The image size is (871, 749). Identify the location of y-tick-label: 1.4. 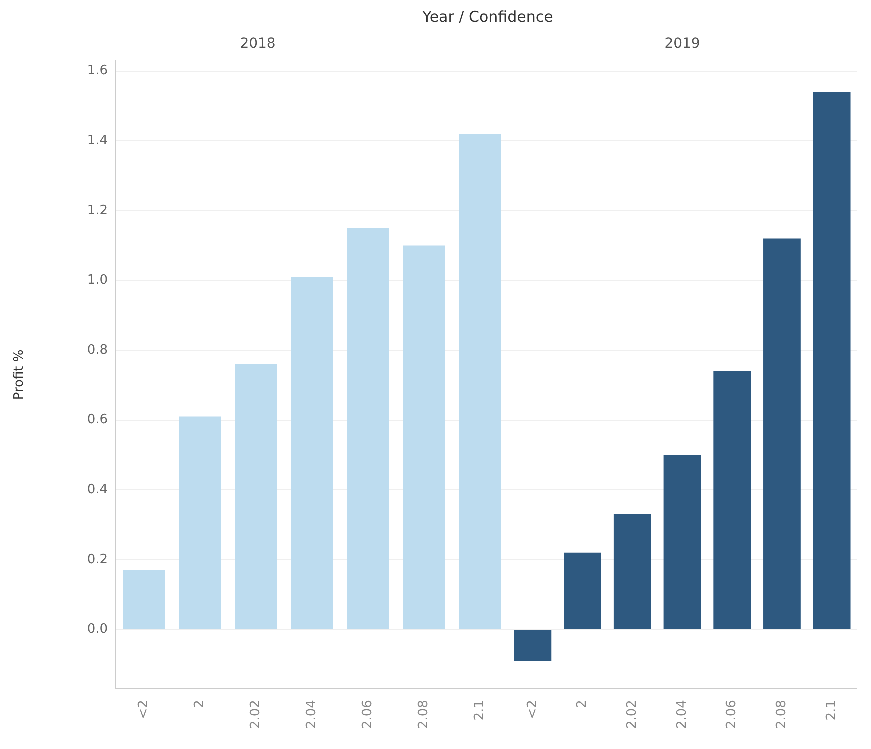
(97, 140).